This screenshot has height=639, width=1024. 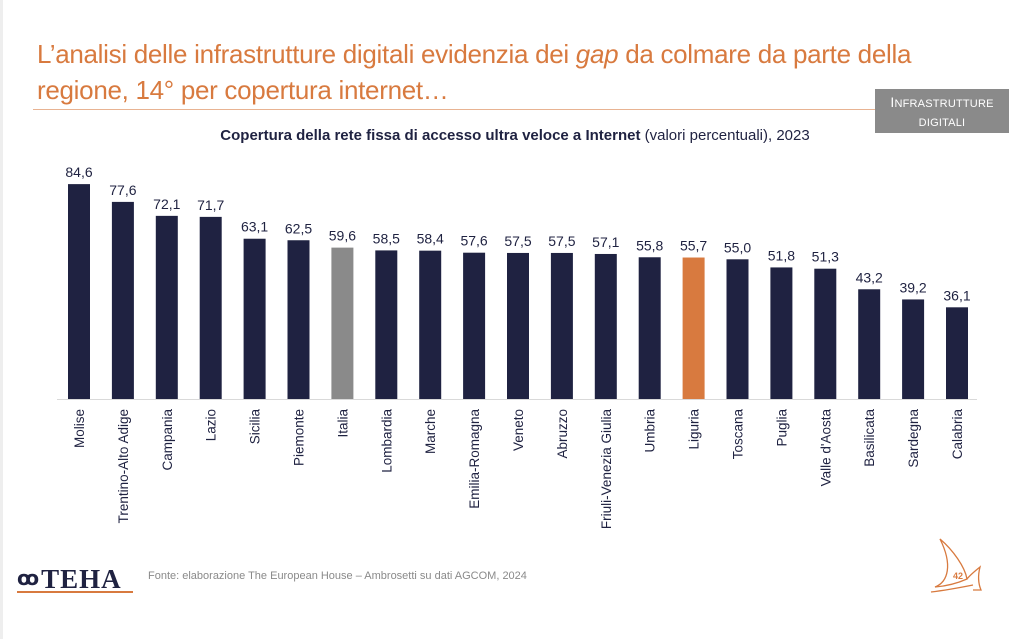 What do you see at coordinates (869, 344) in the screenshot?
I see `bar-basilicata` at bounding box center [869, 344].